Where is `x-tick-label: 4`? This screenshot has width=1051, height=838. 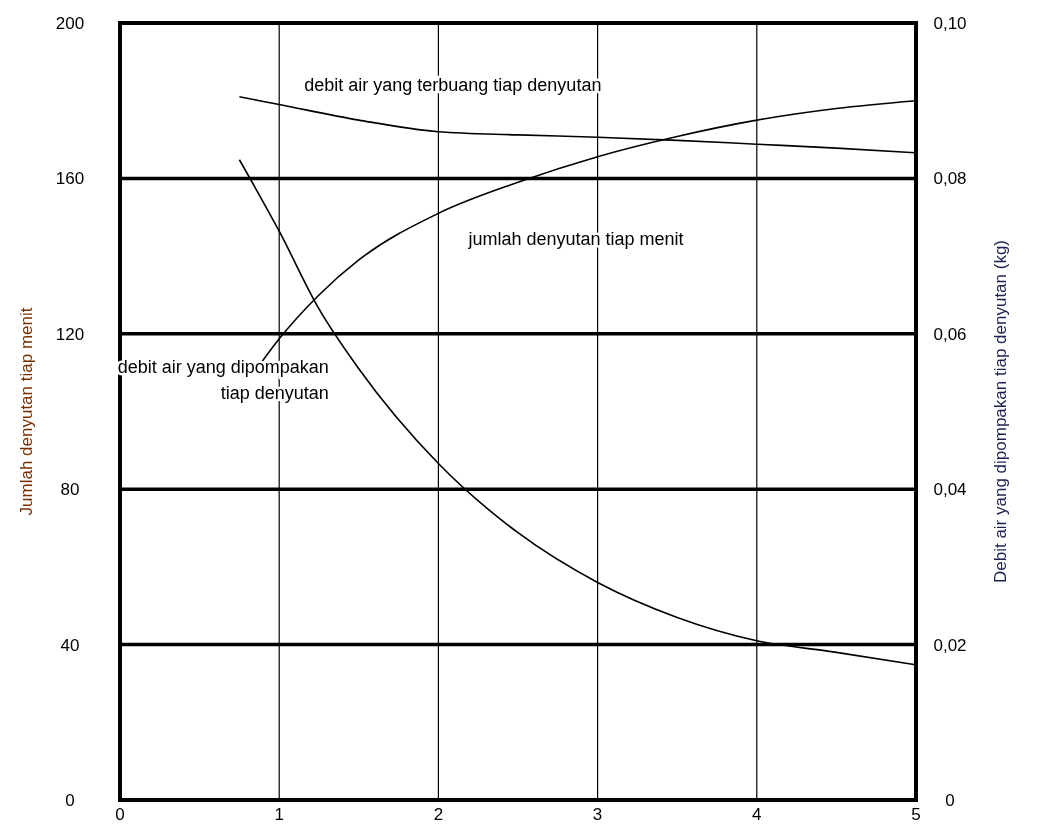 x-tick-label: 4 is located at coordinates (757, 814).